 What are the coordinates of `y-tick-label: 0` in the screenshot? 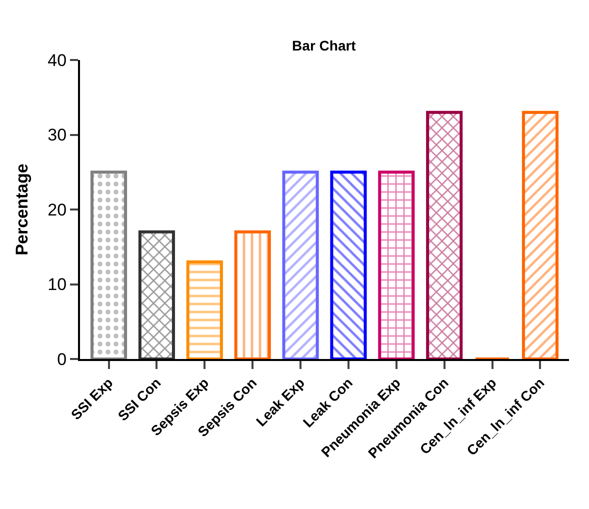 It's located at (62, 359).